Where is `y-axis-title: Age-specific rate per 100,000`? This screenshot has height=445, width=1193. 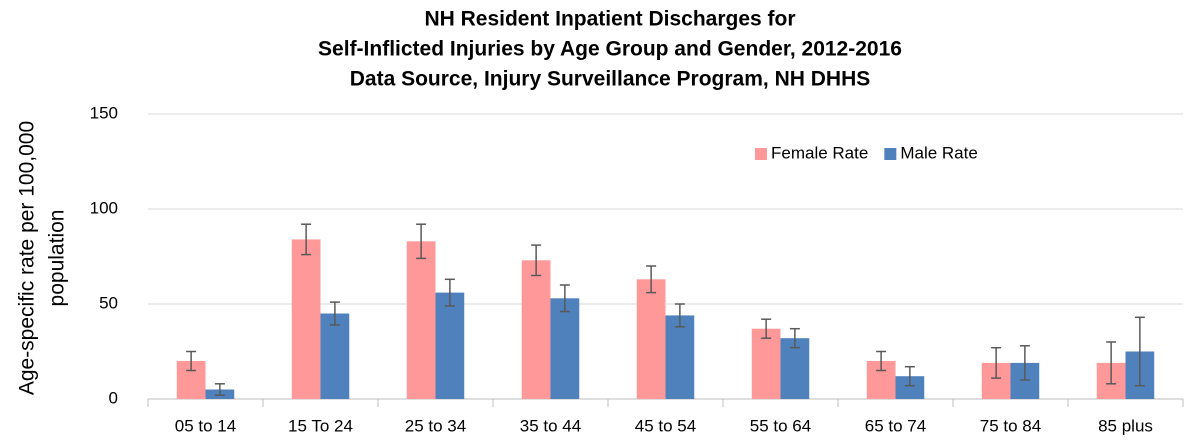
y-axis-title: Age-specific rate per 100,000 is located at coordinates (27, 258).